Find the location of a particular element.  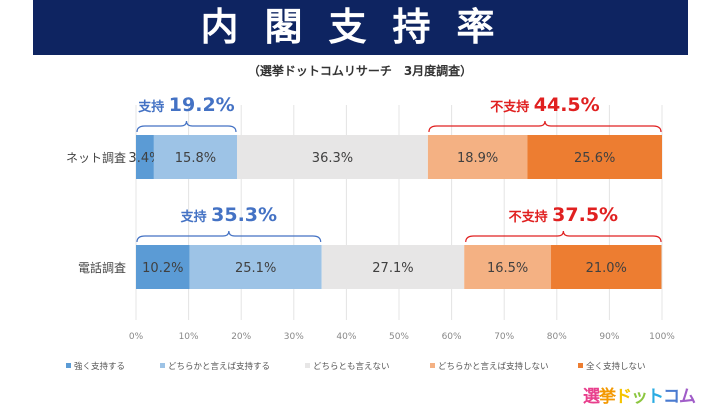

category-label: ネット調査 is located at coordinates (96, 158).